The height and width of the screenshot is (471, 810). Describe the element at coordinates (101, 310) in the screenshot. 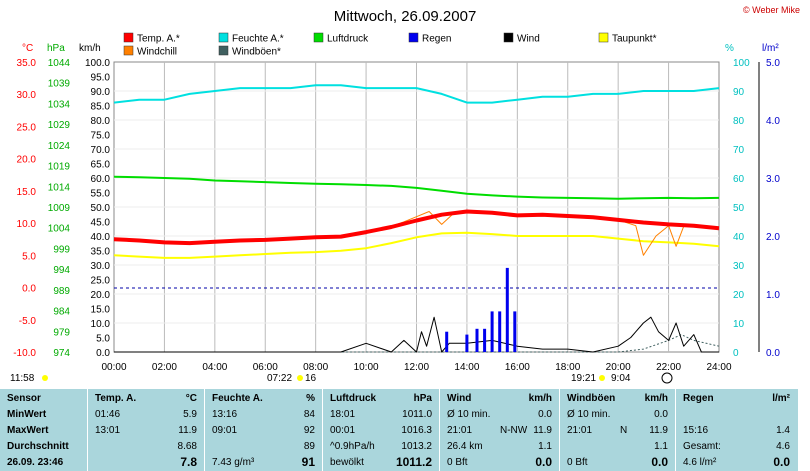

I see `wind-tick-label: 15.0` at that location.